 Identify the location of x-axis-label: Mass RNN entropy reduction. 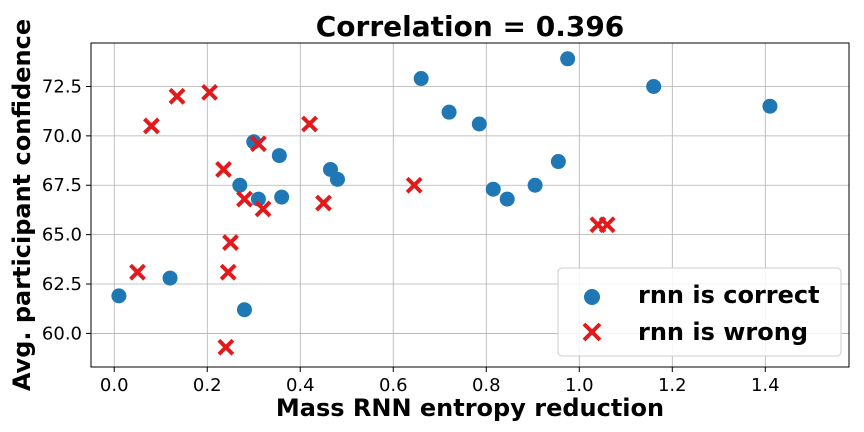
(470, 408).